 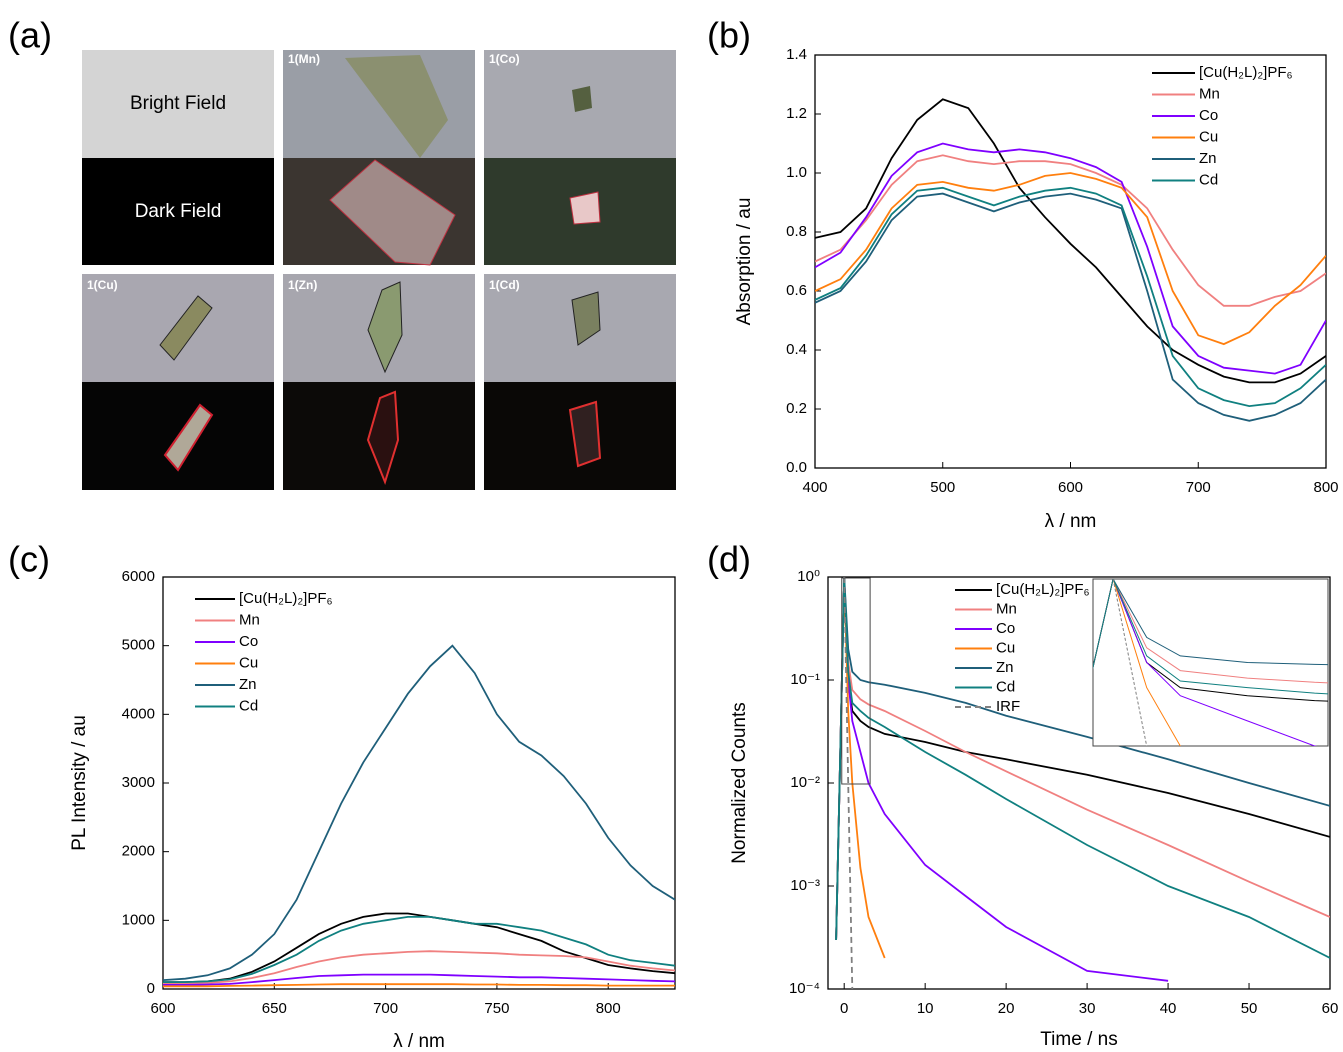 What do you see at coordinates (805, 885) in the screenshot?
I see `y-tick-label: 10⁻³` at bounding box center [805, 885].